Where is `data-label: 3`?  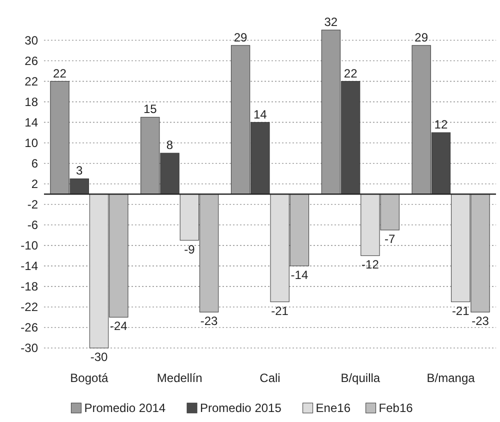 data-label: 3 is located at coordinates (80, 171).